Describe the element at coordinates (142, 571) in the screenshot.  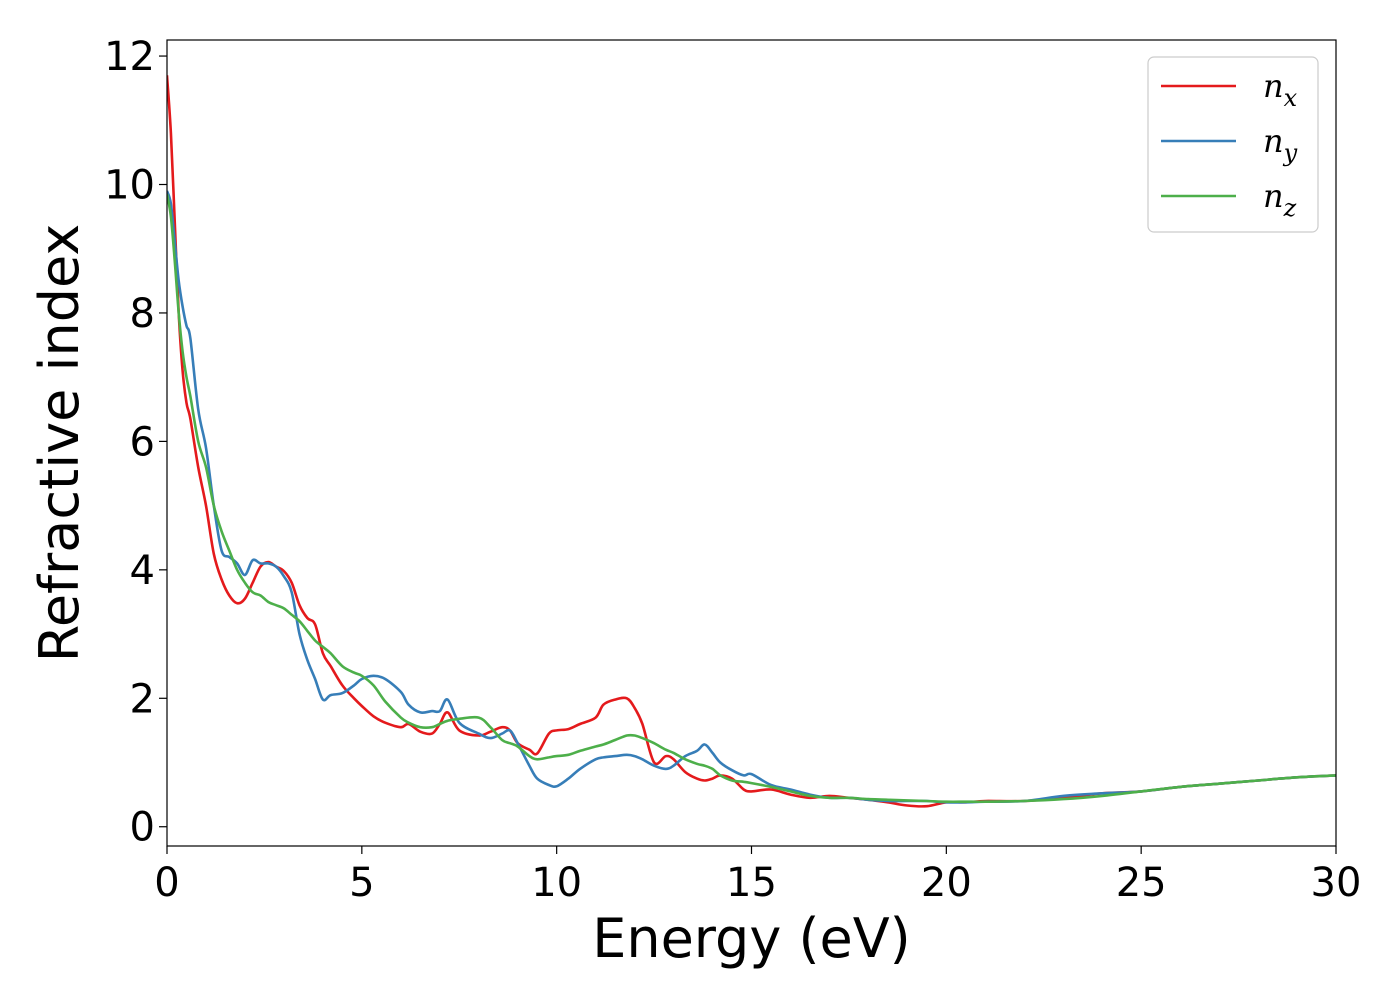
I see `y-tick-label: 4` at that location.